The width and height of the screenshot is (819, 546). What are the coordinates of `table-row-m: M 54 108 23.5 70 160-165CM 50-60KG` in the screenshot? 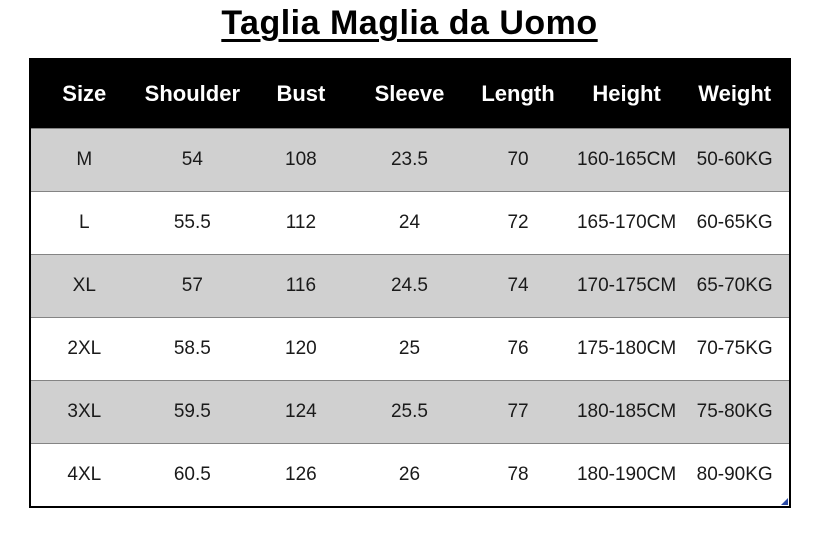 It's located at (409, 160).